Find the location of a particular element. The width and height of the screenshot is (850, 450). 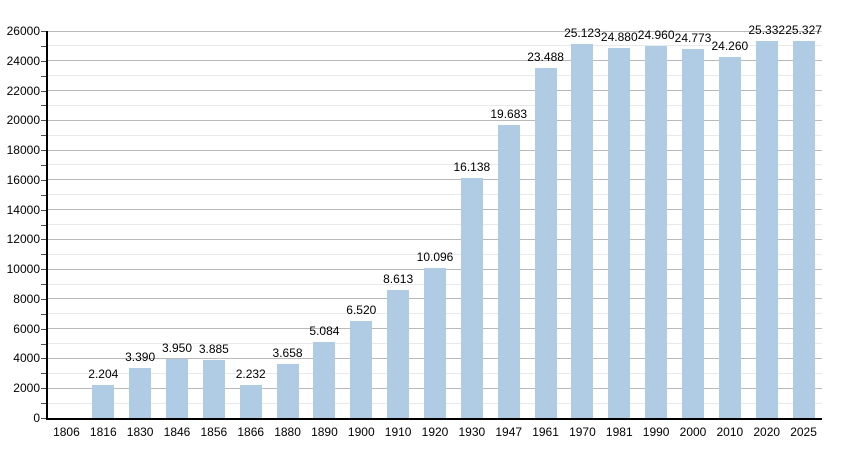

x-axis-year-label: 1981 is located at coordinates (619, 432).